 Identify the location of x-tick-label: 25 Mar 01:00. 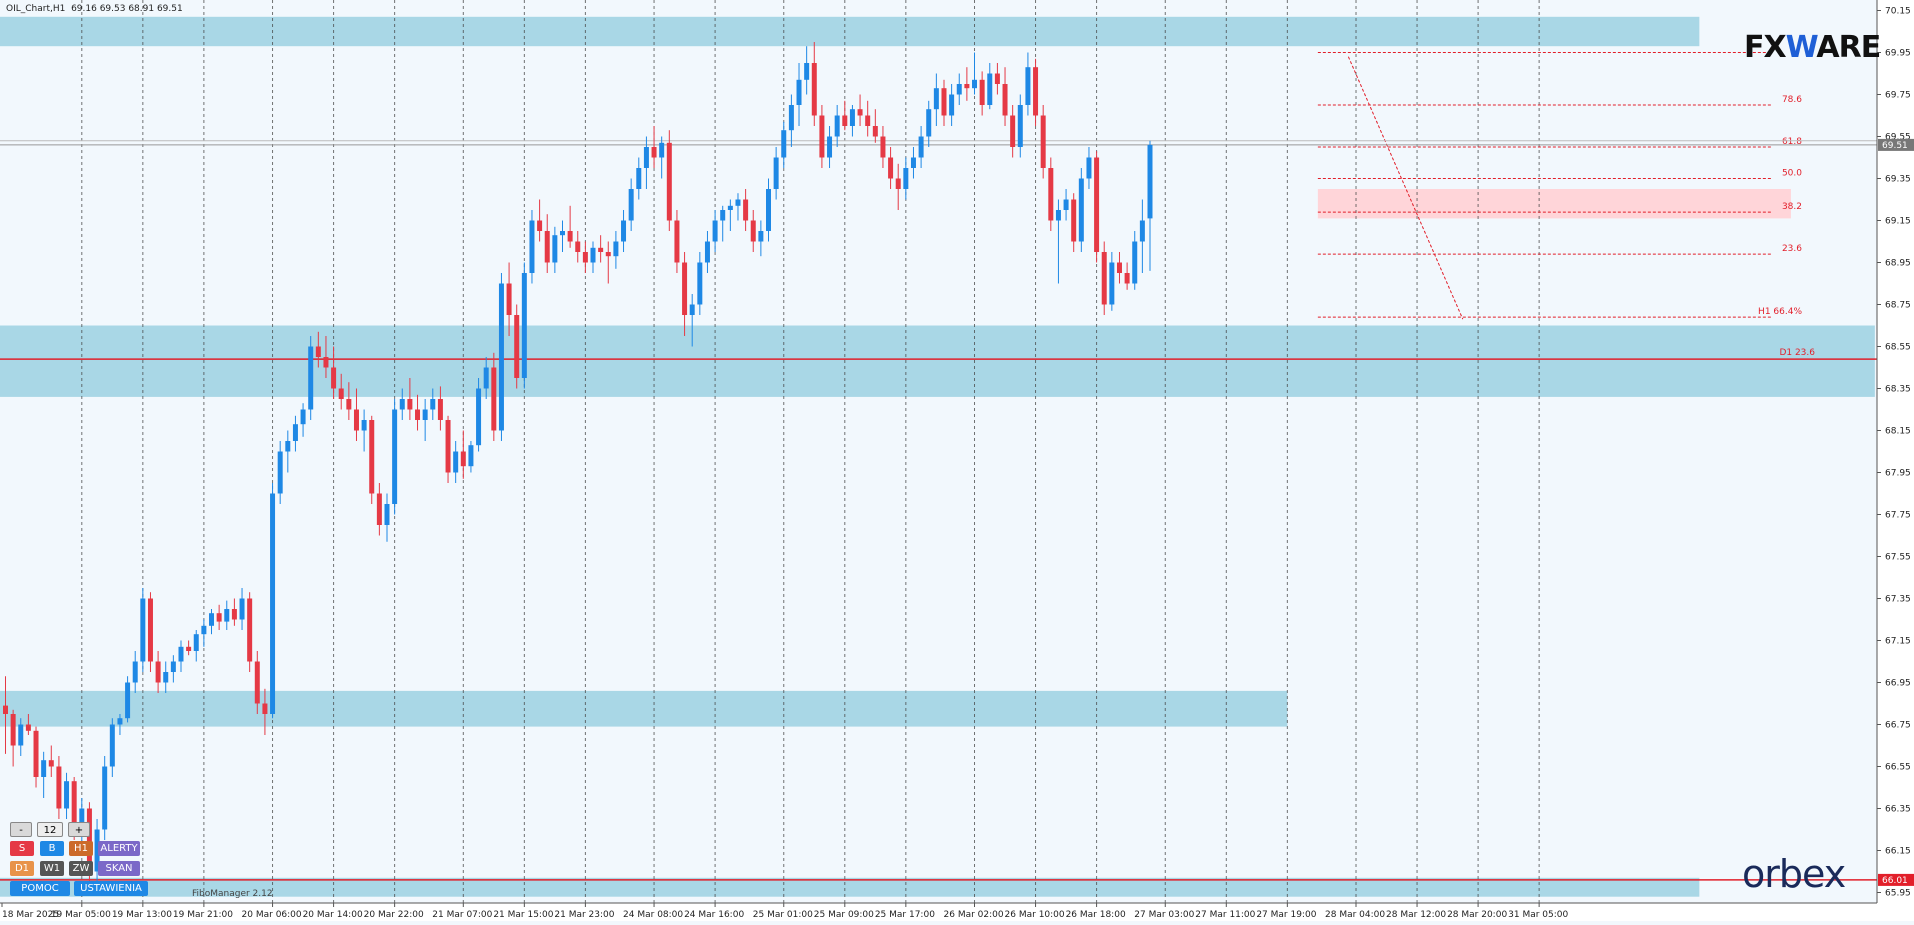
(783, 915).